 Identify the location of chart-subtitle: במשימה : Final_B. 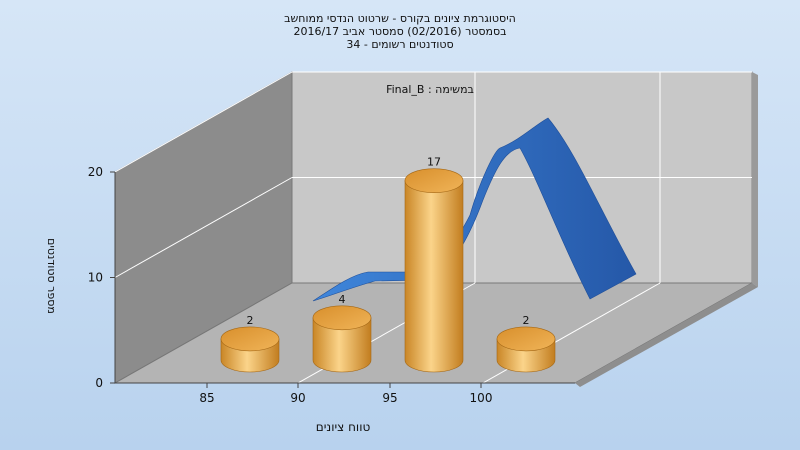
(430, 89).